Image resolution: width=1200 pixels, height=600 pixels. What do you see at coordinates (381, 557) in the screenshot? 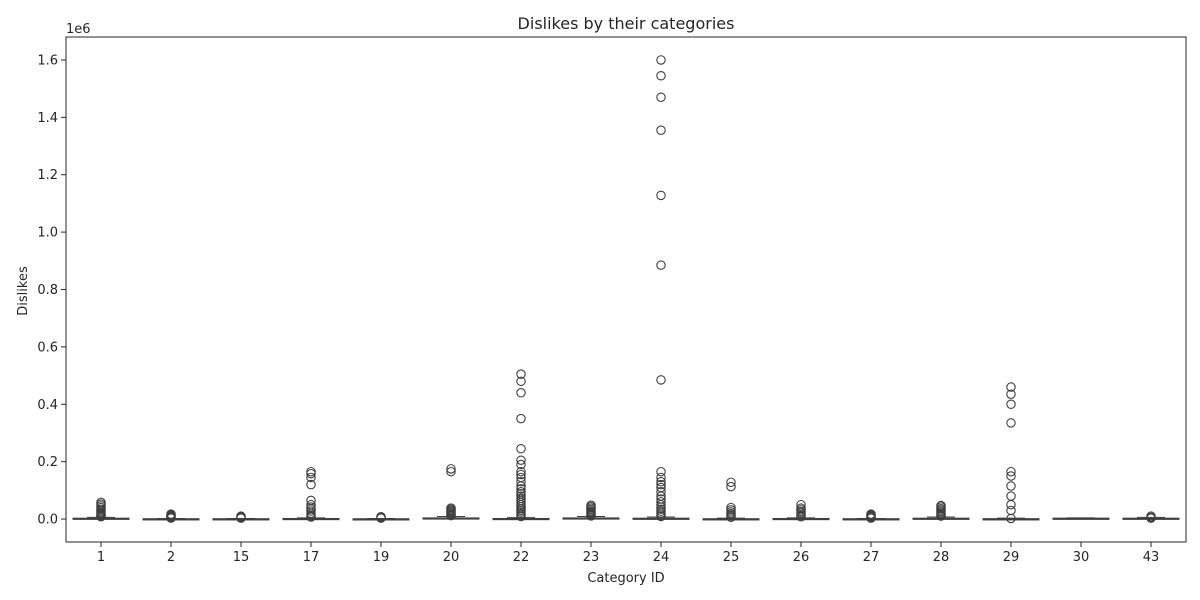
I see `x-tick-label: 19` at bounding box center [381, 557].